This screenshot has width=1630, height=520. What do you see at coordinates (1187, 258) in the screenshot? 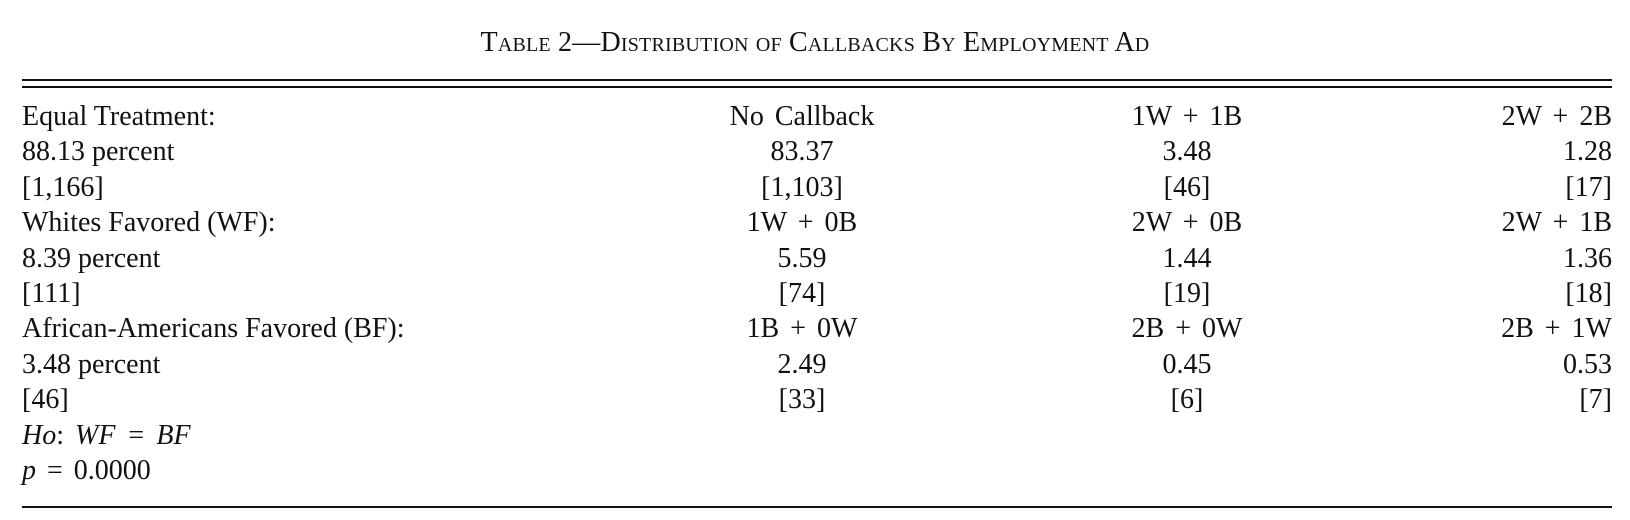
I see `table-cell: 1.44` at bounding box center [1187, 258].